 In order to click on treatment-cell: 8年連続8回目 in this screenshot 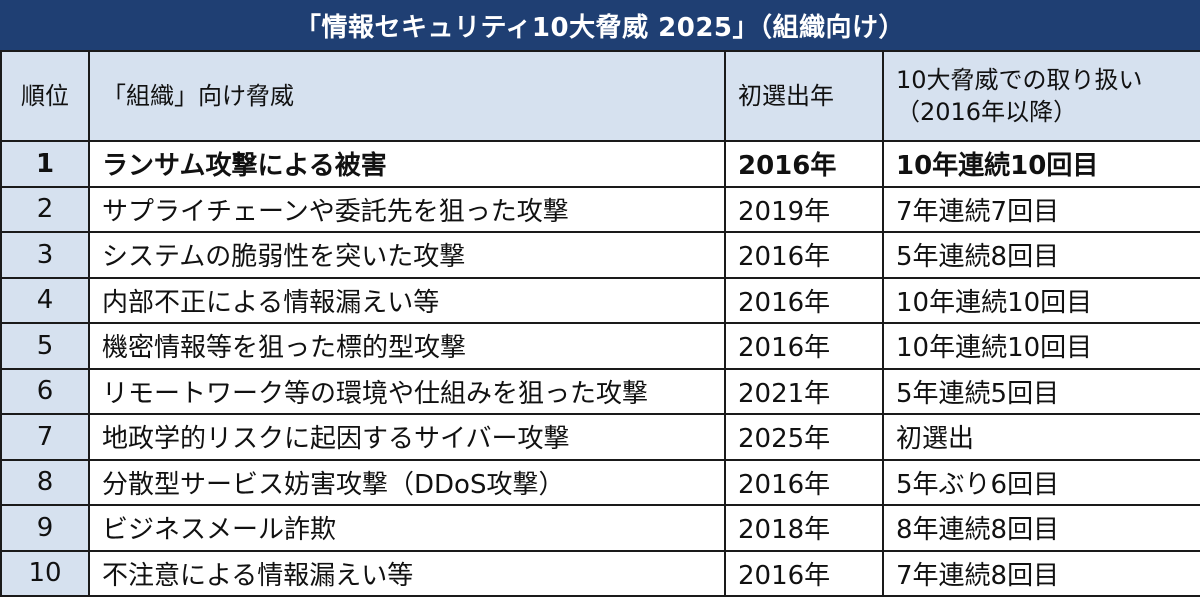, I will do `click(1041, 528)`.